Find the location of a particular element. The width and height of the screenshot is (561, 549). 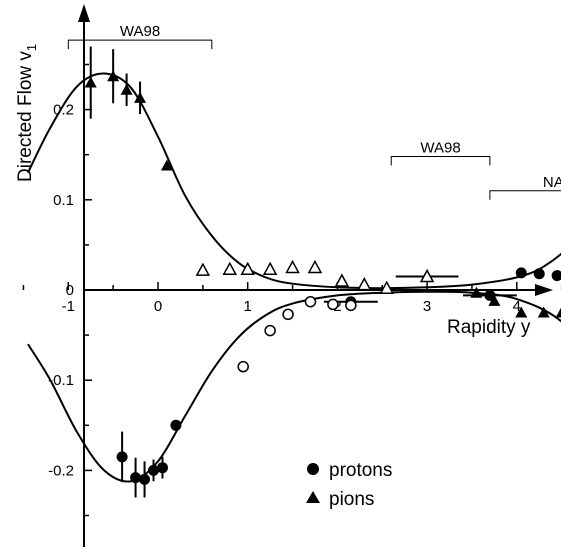

y-axis-title: Directed Flow v1 is located at coordinates (27, 113).